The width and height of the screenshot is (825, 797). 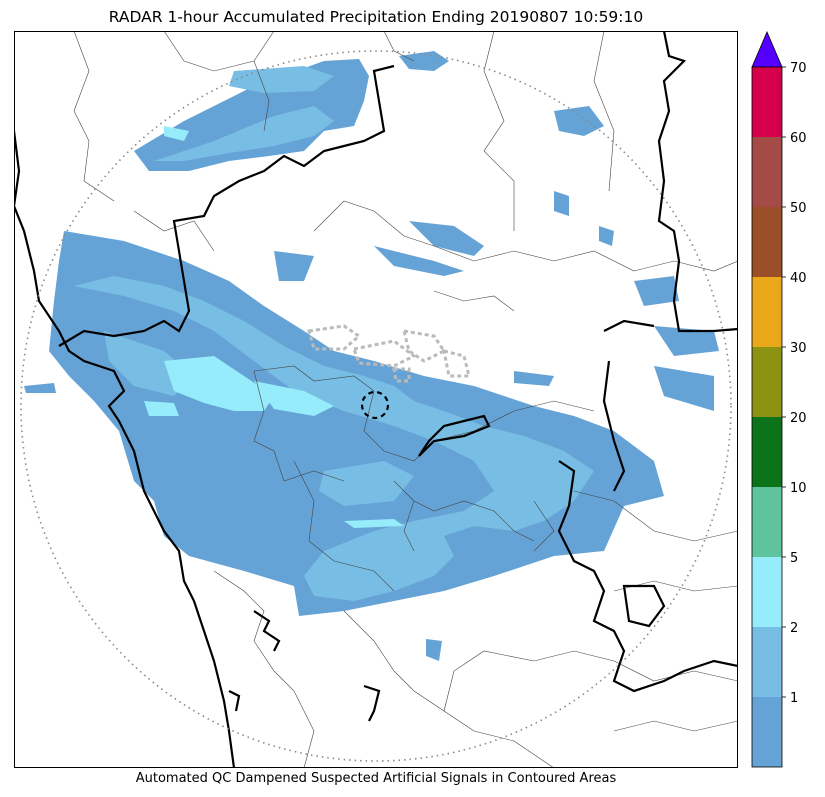 I want to click on colorbar-extend-arrow, so click(x=767, y=49).